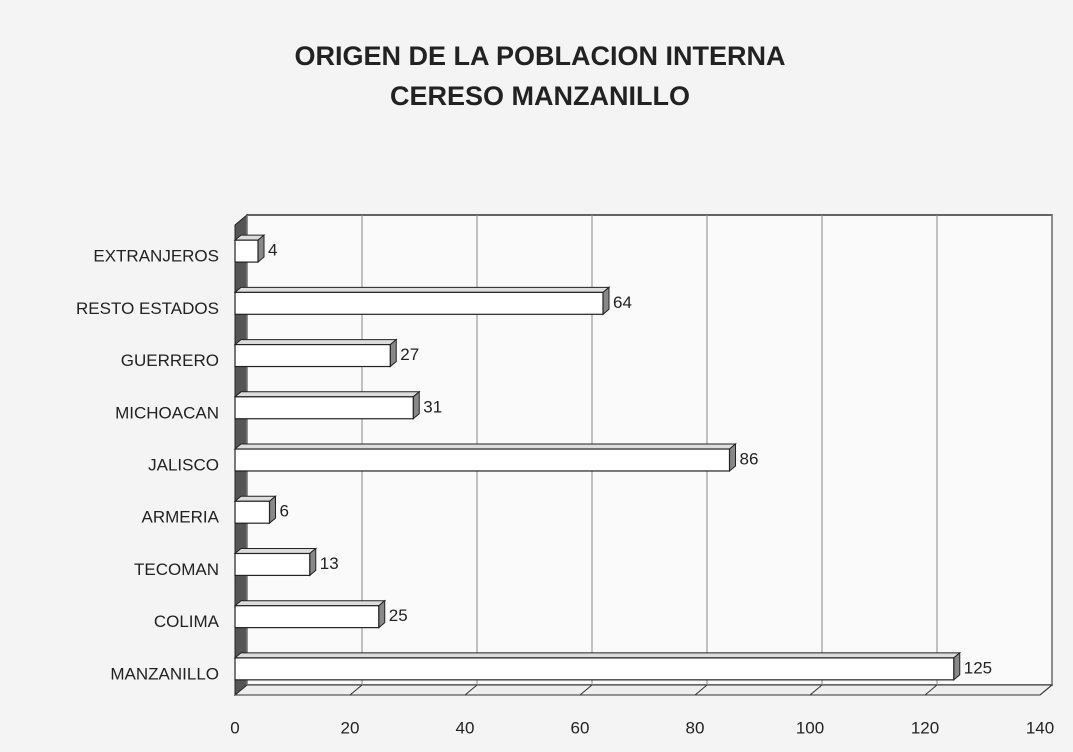  Describe the element at coordinates (622, 302) in the screenshot. I see `data-label: 64` at that location.